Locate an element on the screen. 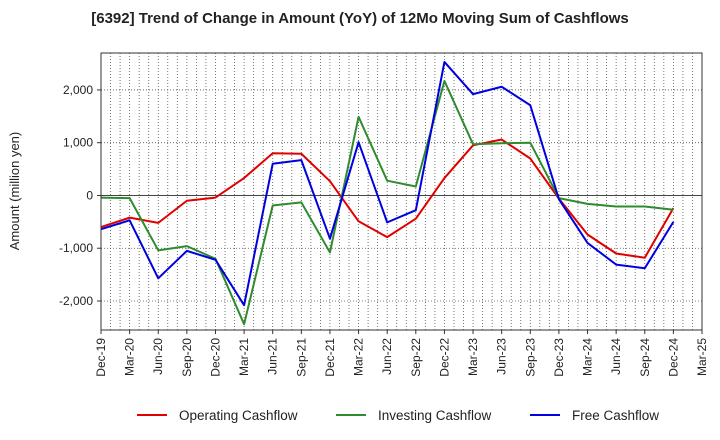 This screenshot has height=440, width=720. x-tick-label: Mar-22 is located at coordinates (359, 357).